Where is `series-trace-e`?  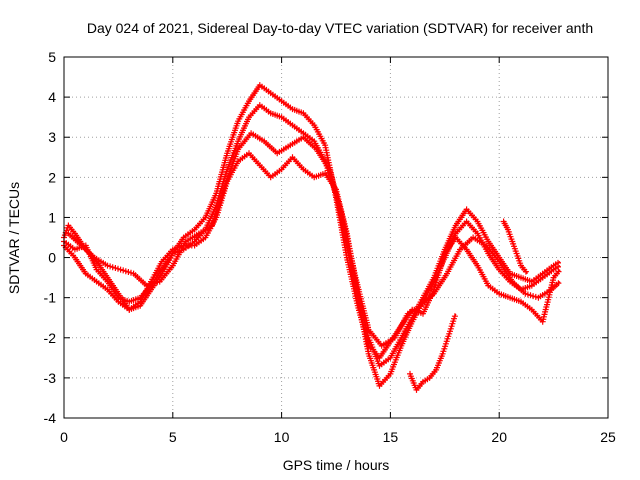 series-trace-e is located at coordinates (432, 353).